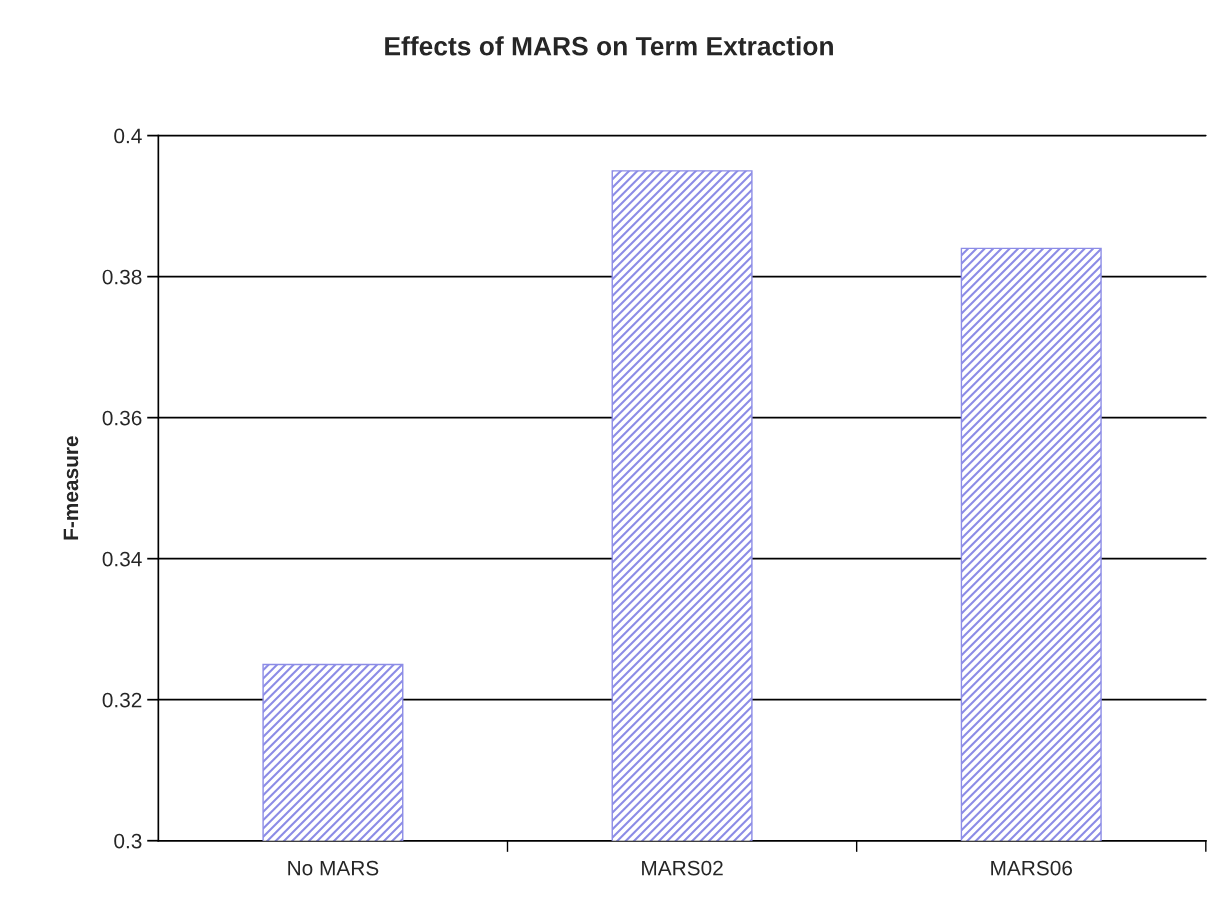  I want to click on y-tick-label: 0.38, so click(122, 277).